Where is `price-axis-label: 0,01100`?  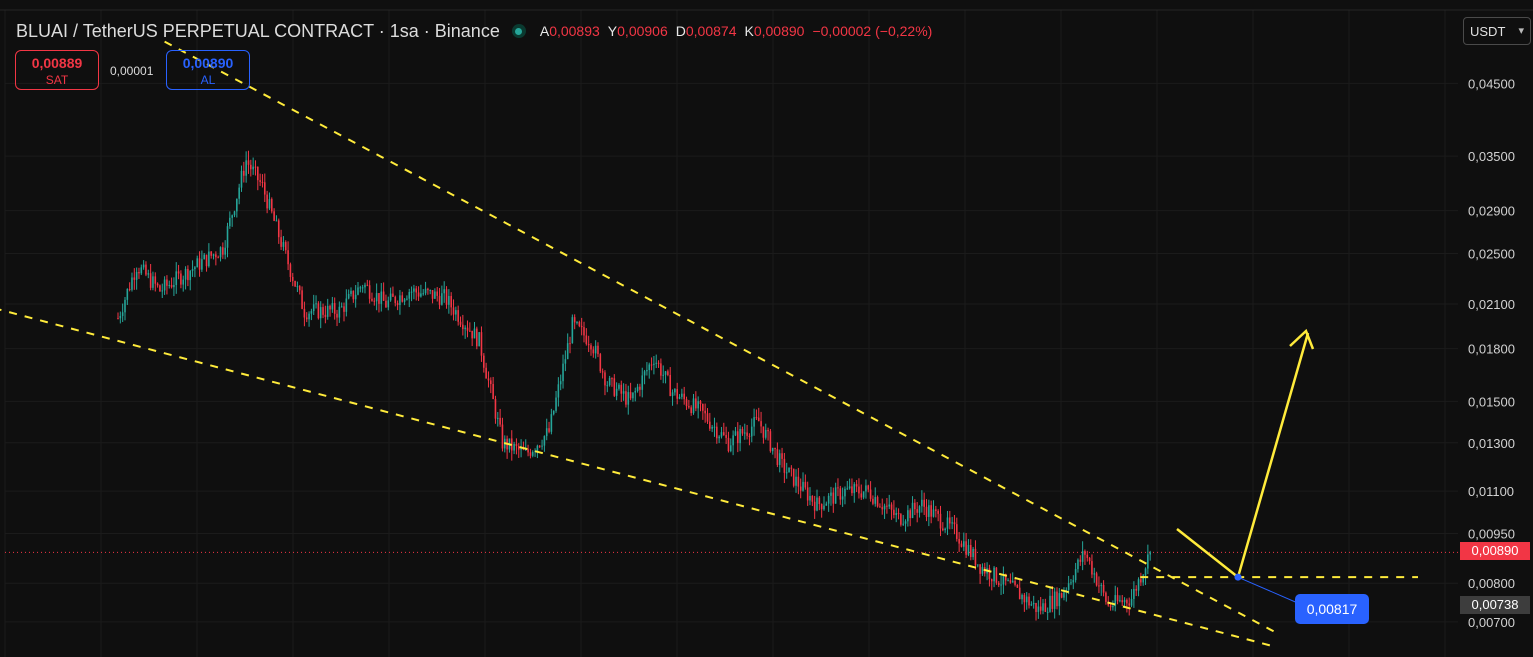
price-axis-label: 0,01100 is located at coordinates (1491, 491).